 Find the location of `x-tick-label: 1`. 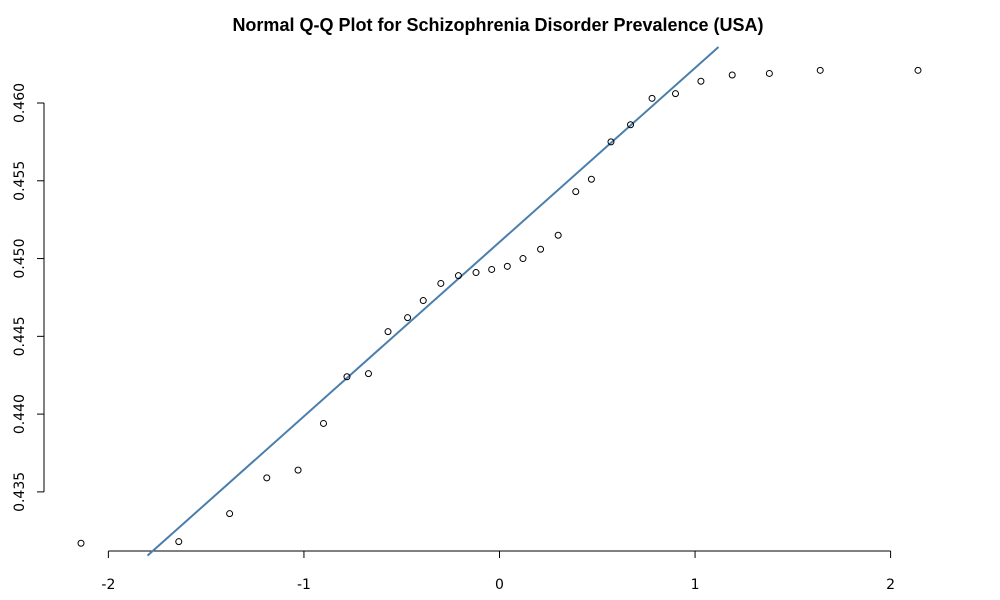

x-tick-label: 1 is located at coordinates (695, 585).